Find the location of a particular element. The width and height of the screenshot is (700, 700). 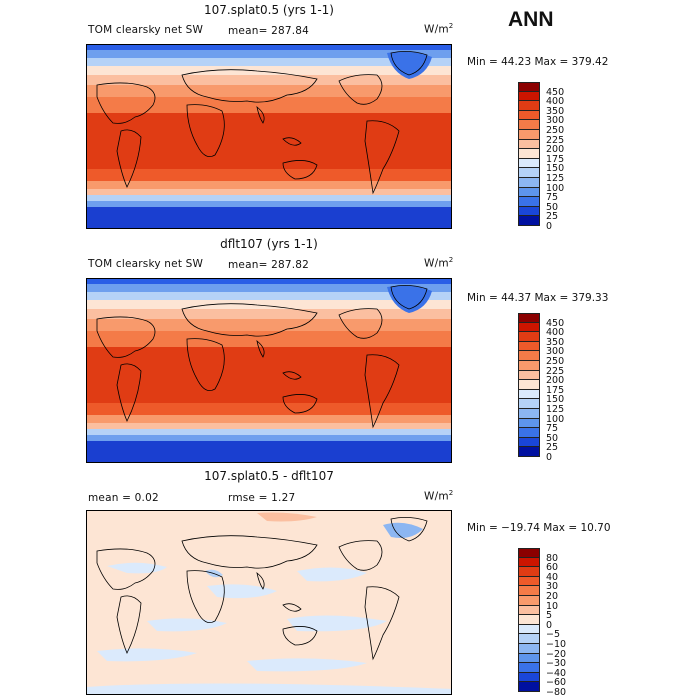

colorbar-label: −80 is located at coordinates (556, 692).